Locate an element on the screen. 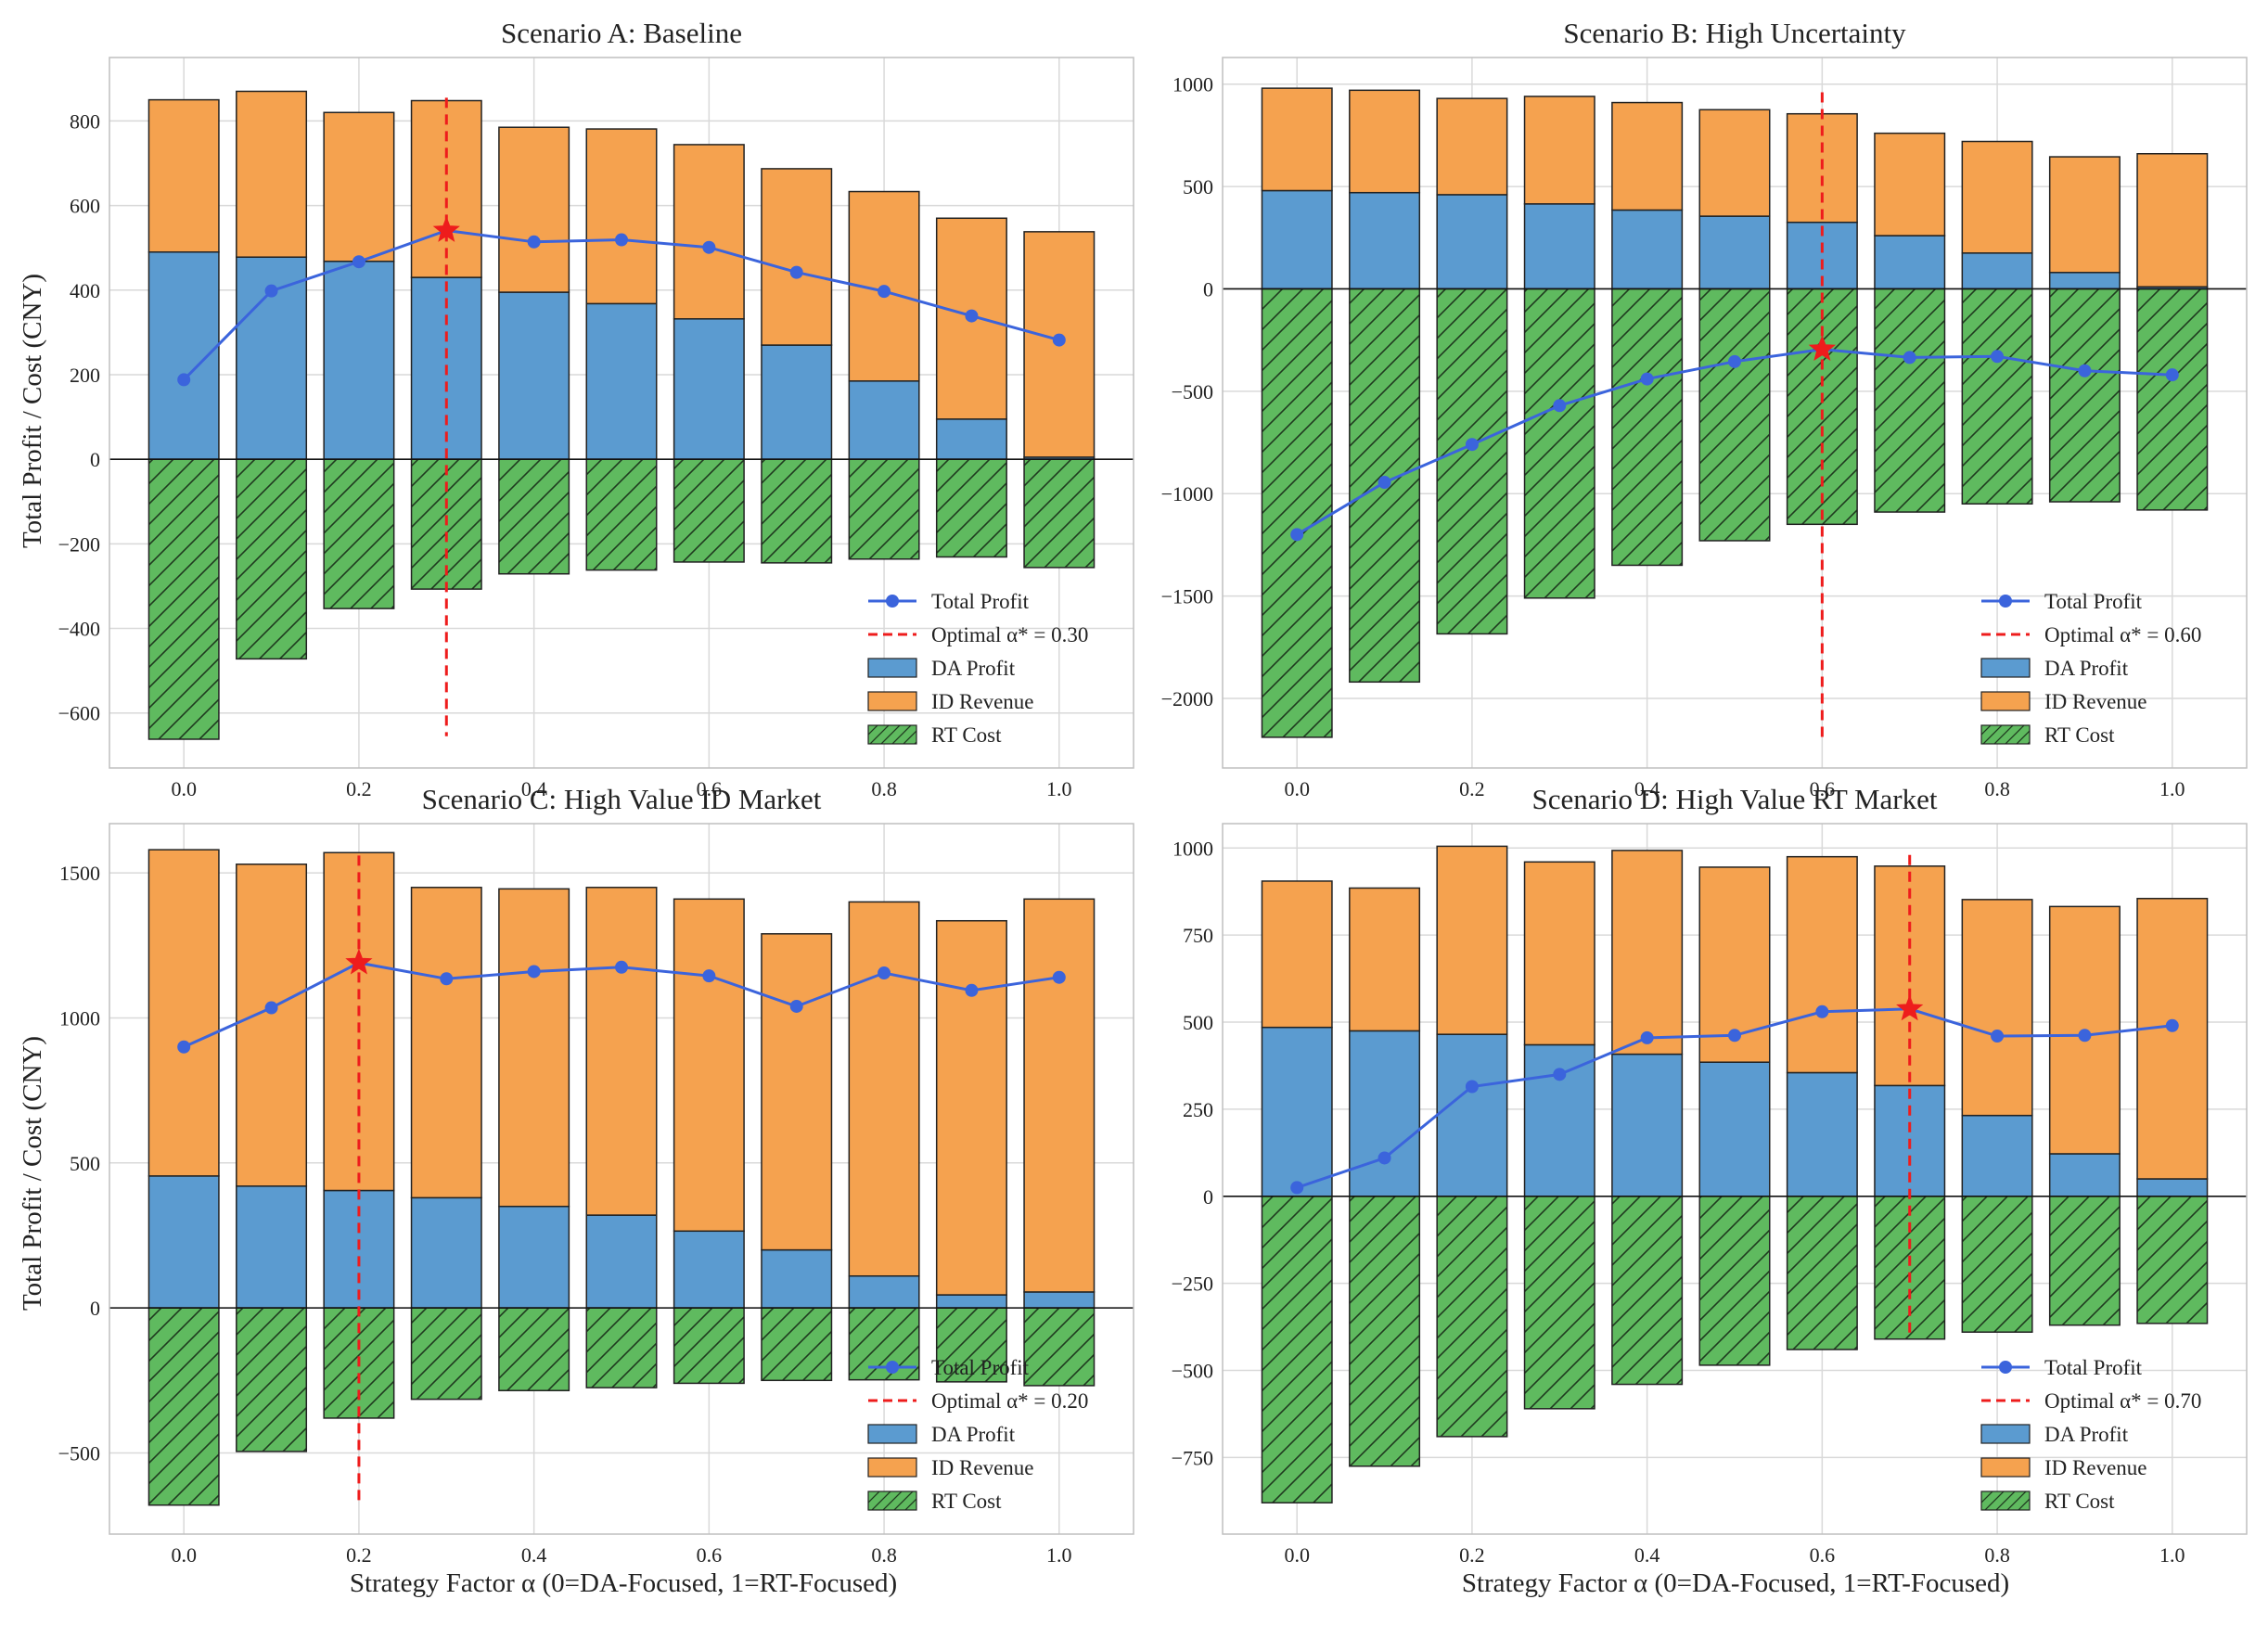  chart-title: Scenario D: High Value RT Market is located at coordinates (1735, 799).